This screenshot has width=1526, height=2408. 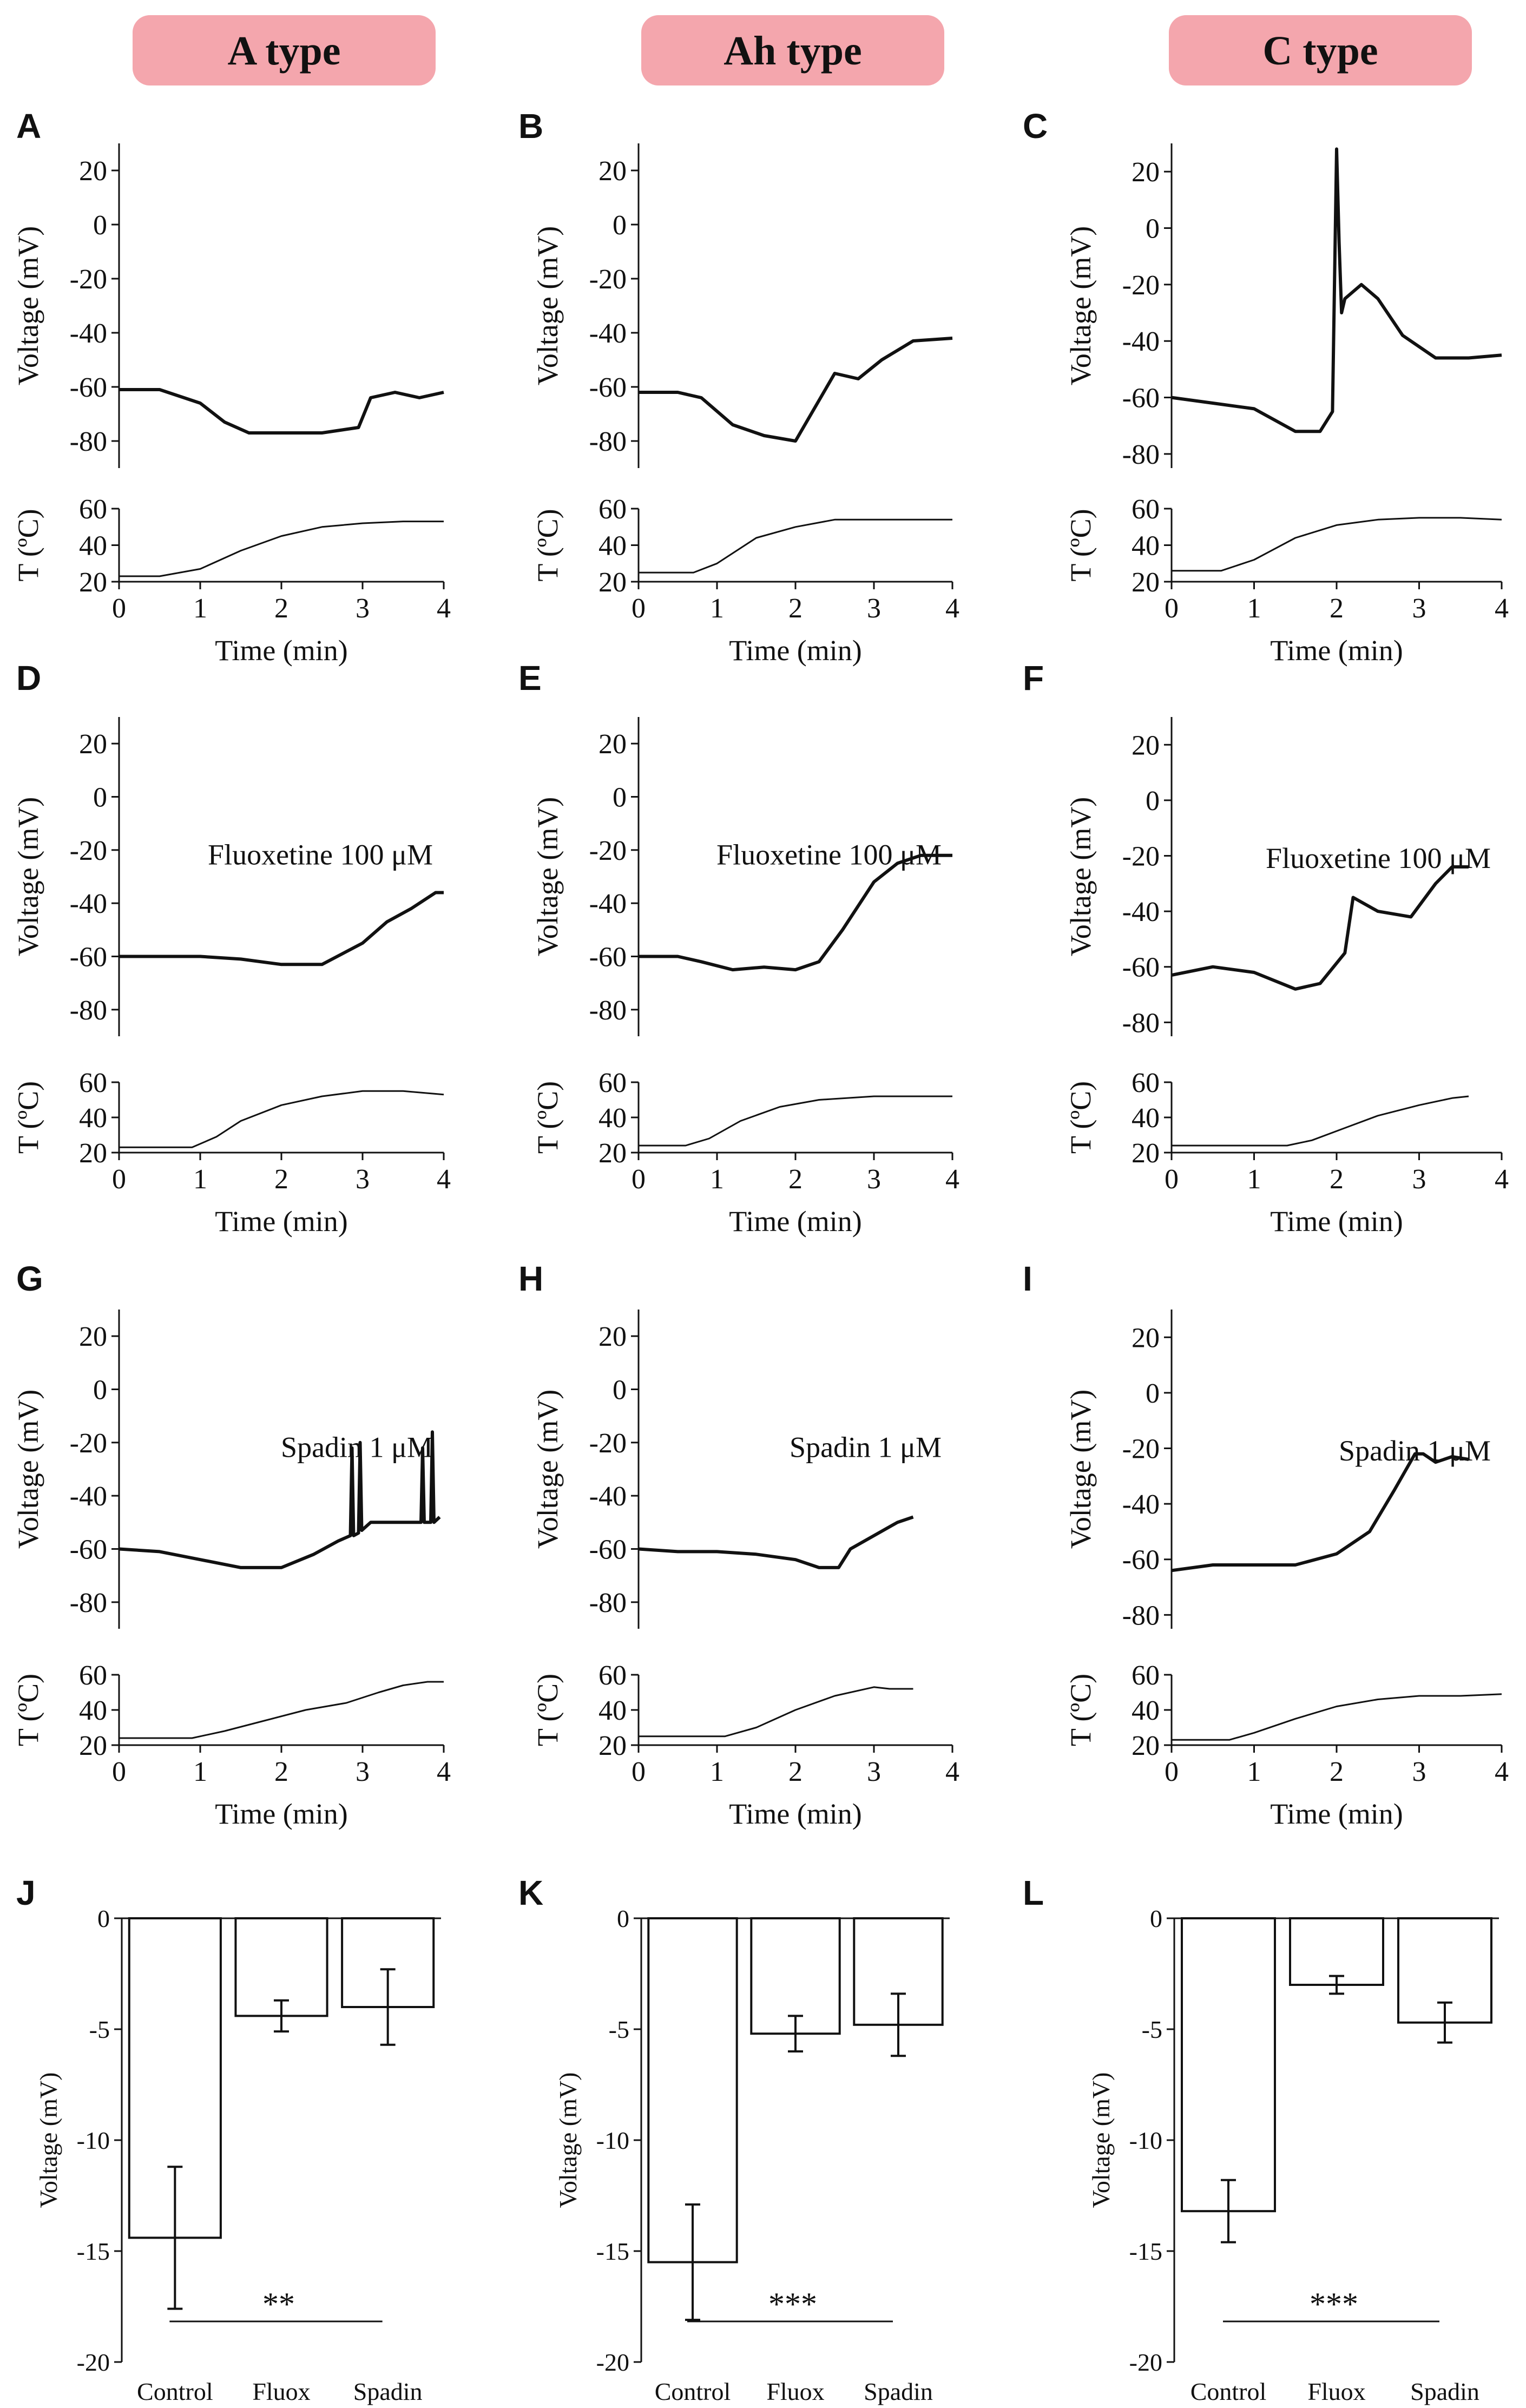 I want to click on panel-letter: L, so click(x=1033, y=1892).